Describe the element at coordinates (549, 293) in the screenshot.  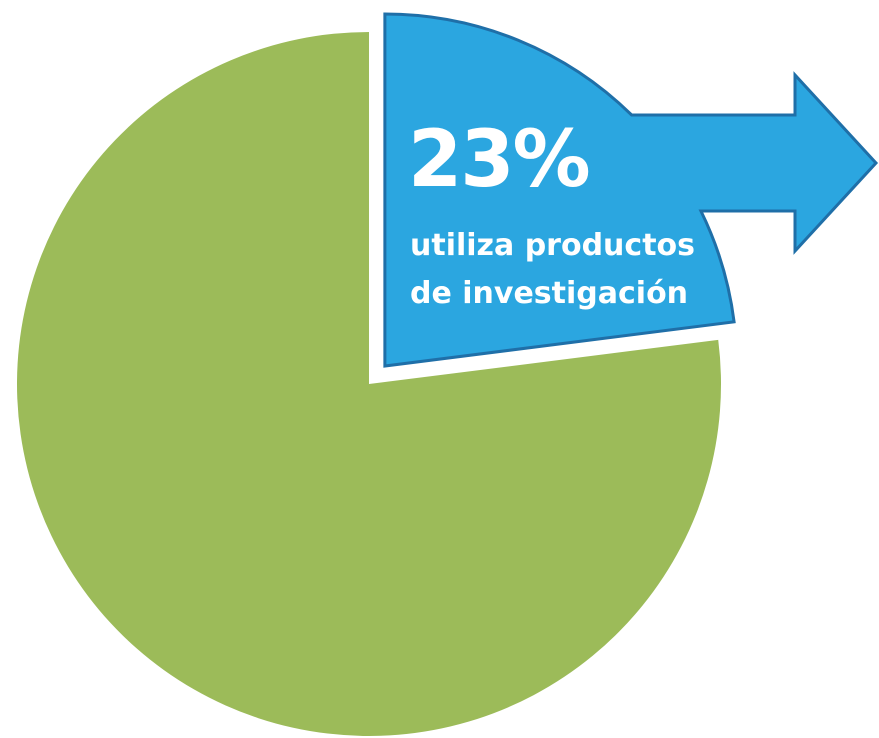
I see `description-line-2: de investigación` at that location.